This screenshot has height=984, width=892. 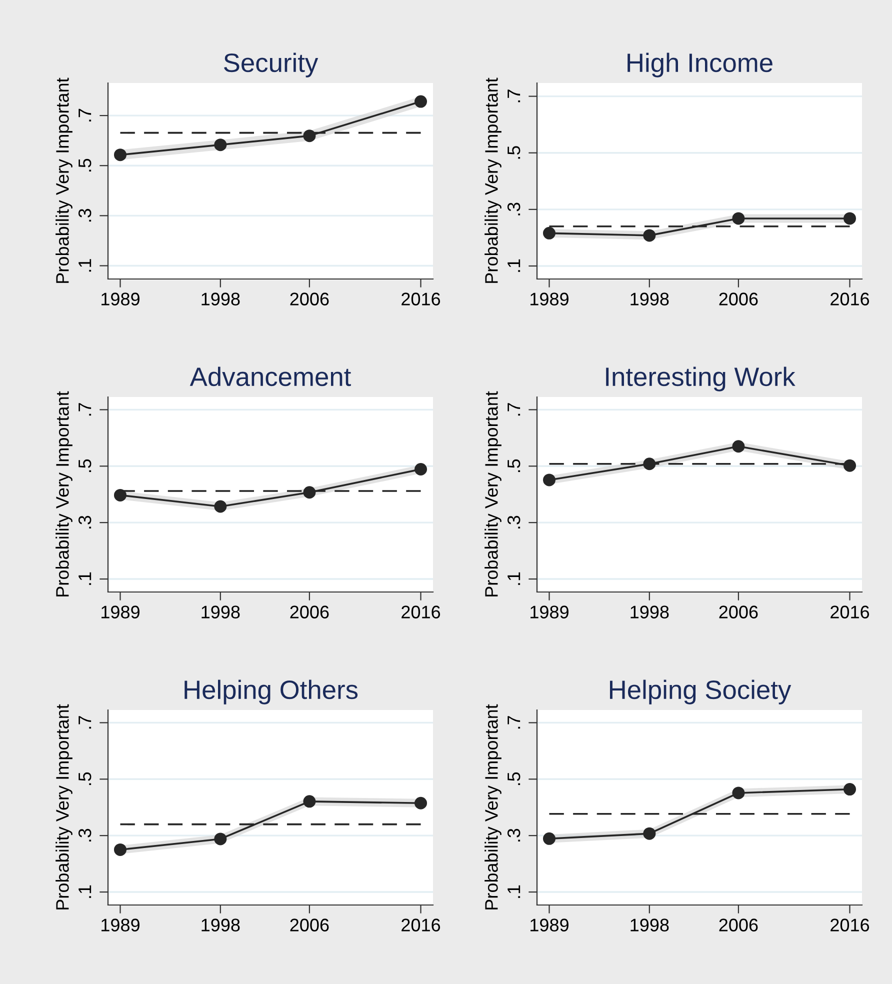 I want to click on chart-title: Interesting Work, so click(x=701, y=379).